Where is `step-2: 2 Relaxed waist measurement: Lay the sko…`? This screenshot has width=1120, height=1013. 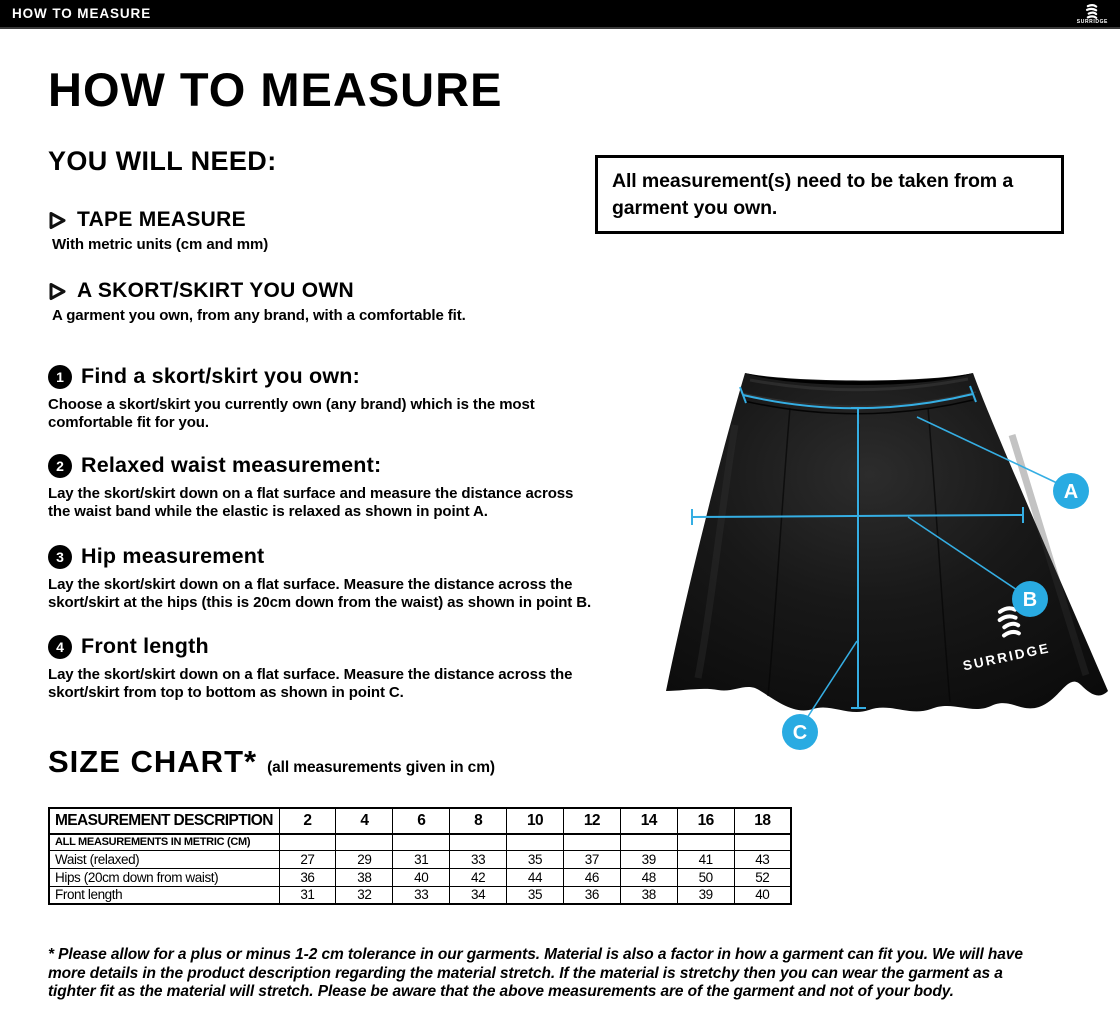
step-2: 2 Relaxed waist measurement: Lay the sko… is located at coordinates (368, 487).